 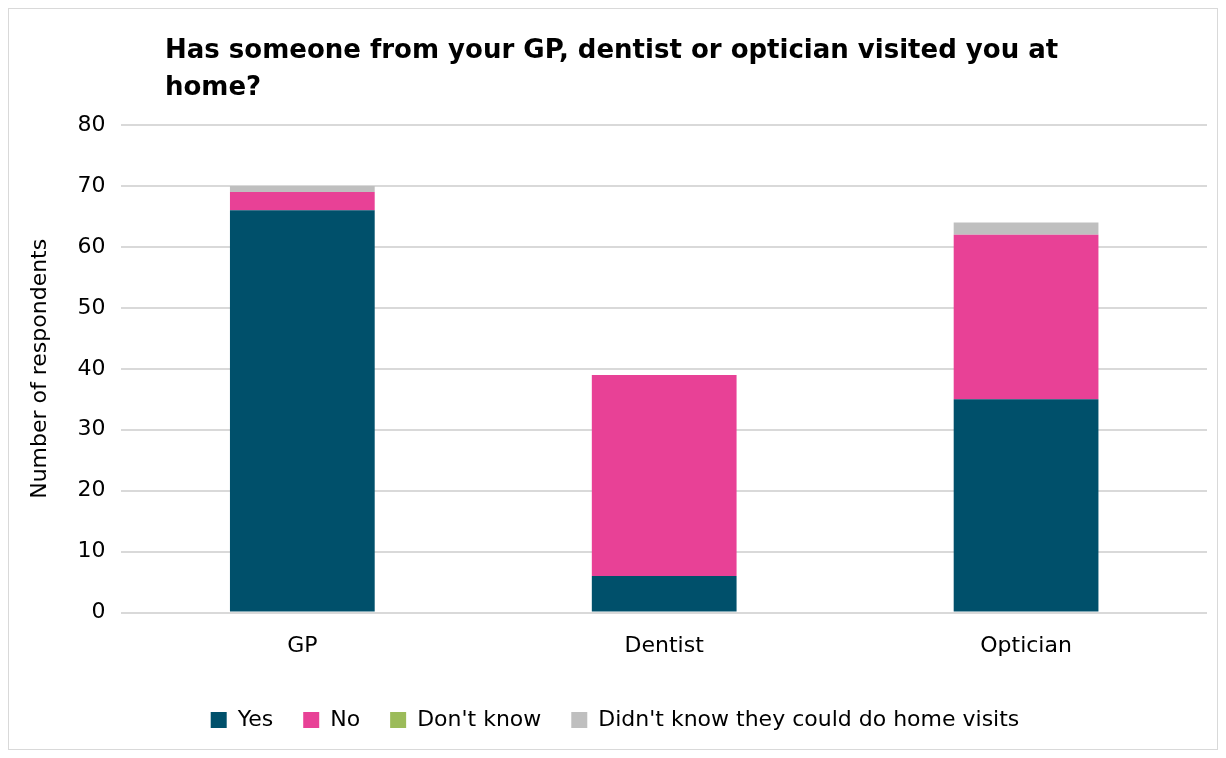 What do you see at coordinates (91, 245) in the screenshot?
I see `y-tick-label: 60` at bounding box center [91, 245].